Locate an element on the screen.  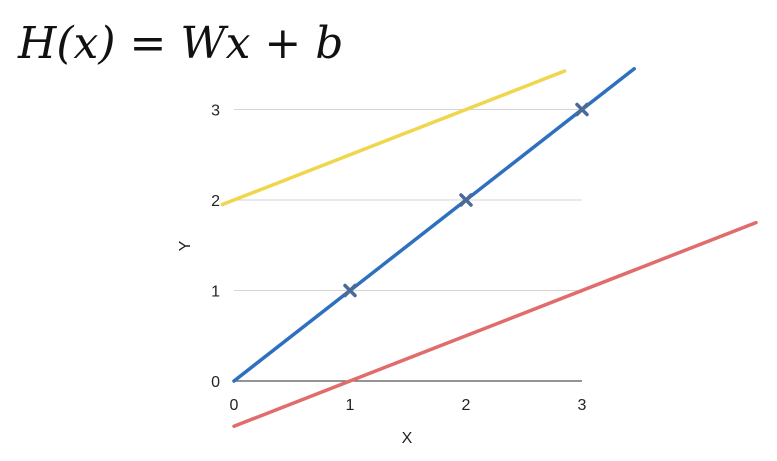
x-tick-label: 1 is located at coordinates (350, 405).